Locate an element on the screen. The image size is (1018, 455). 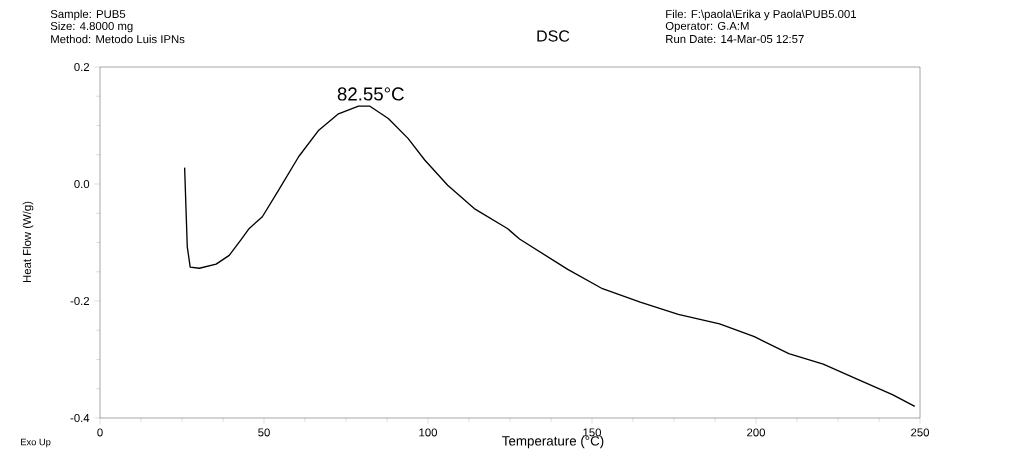
text: Exo Up is located at coordinates (36, 443).